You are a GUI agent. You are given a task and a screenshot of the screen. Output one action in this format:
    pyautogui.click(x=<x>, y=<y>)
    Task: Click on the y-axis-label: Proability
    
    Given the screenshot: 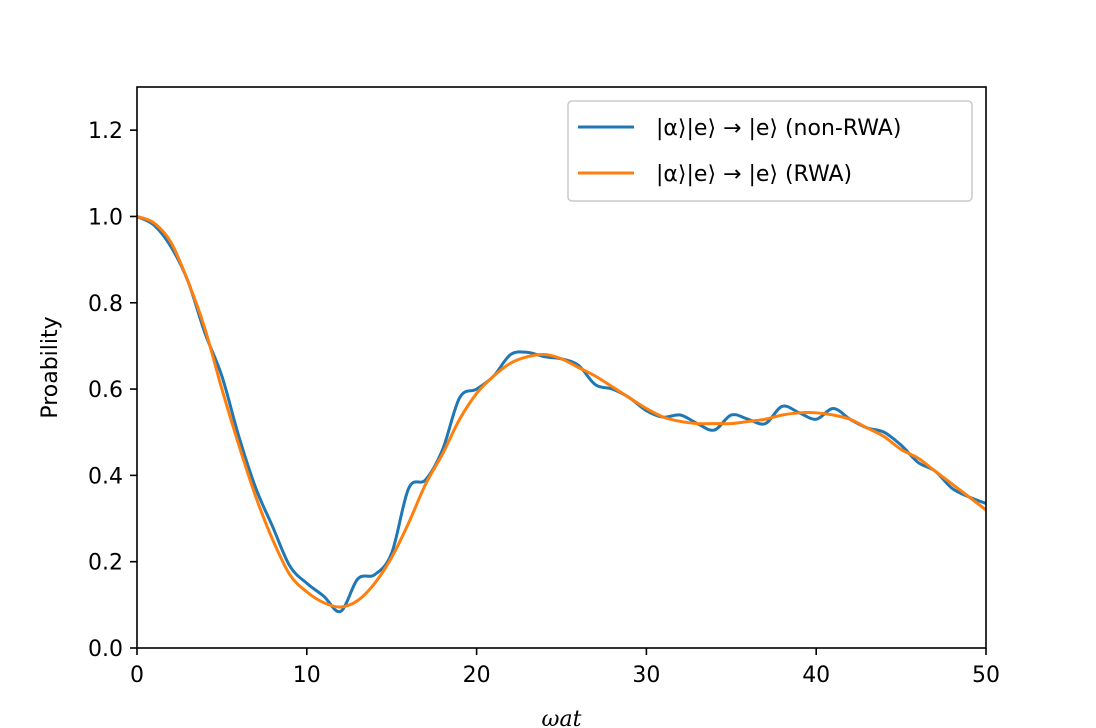 What is the action you would take?
    pyautogui.click(x=50, y=367)
    